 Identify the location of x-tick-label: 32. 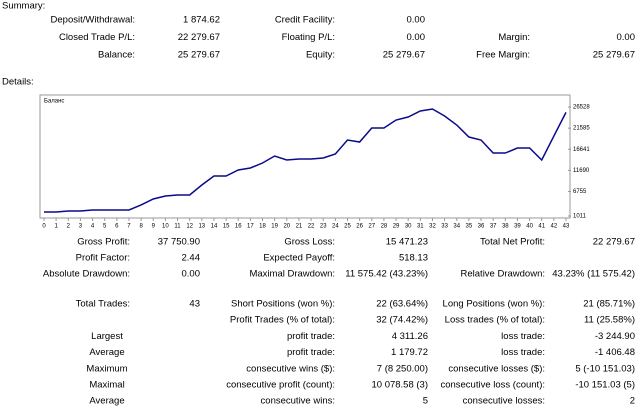
(432, 227).